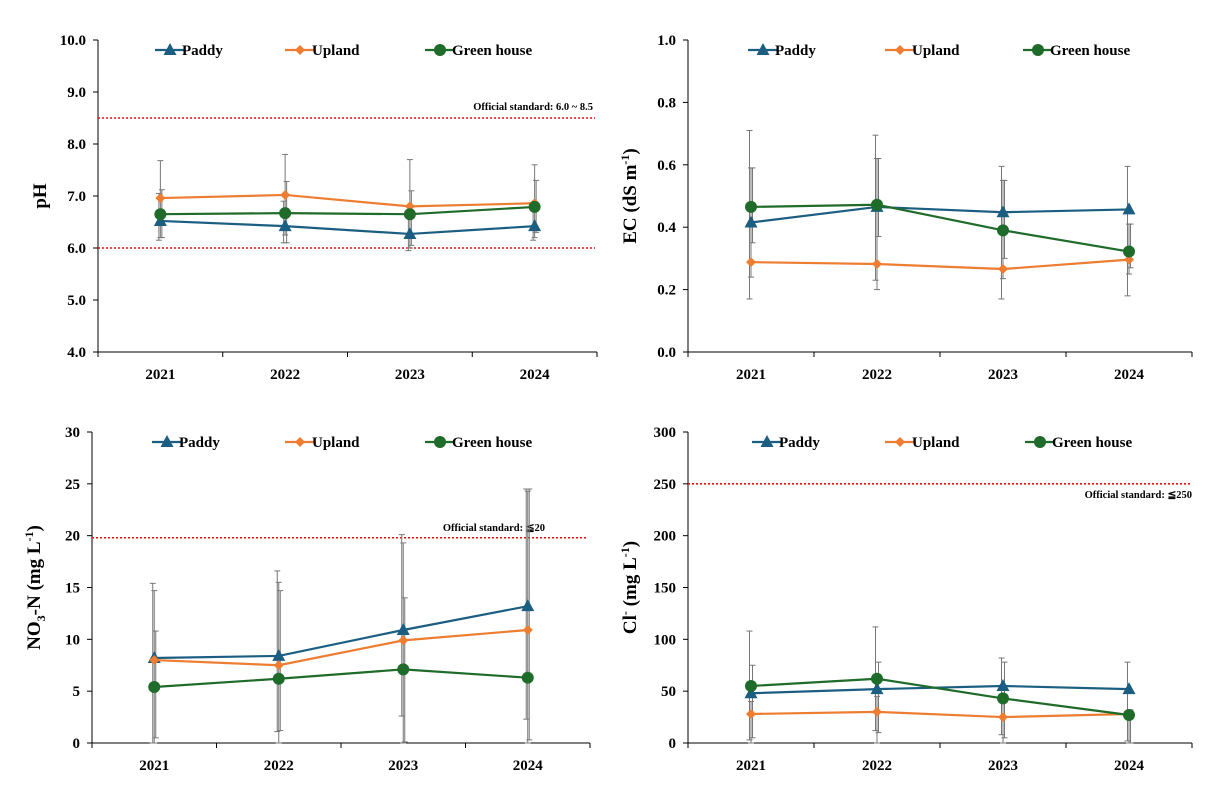 The image size is (1231, 801). I want to click on legend-label: Green house, so click(492, 443).